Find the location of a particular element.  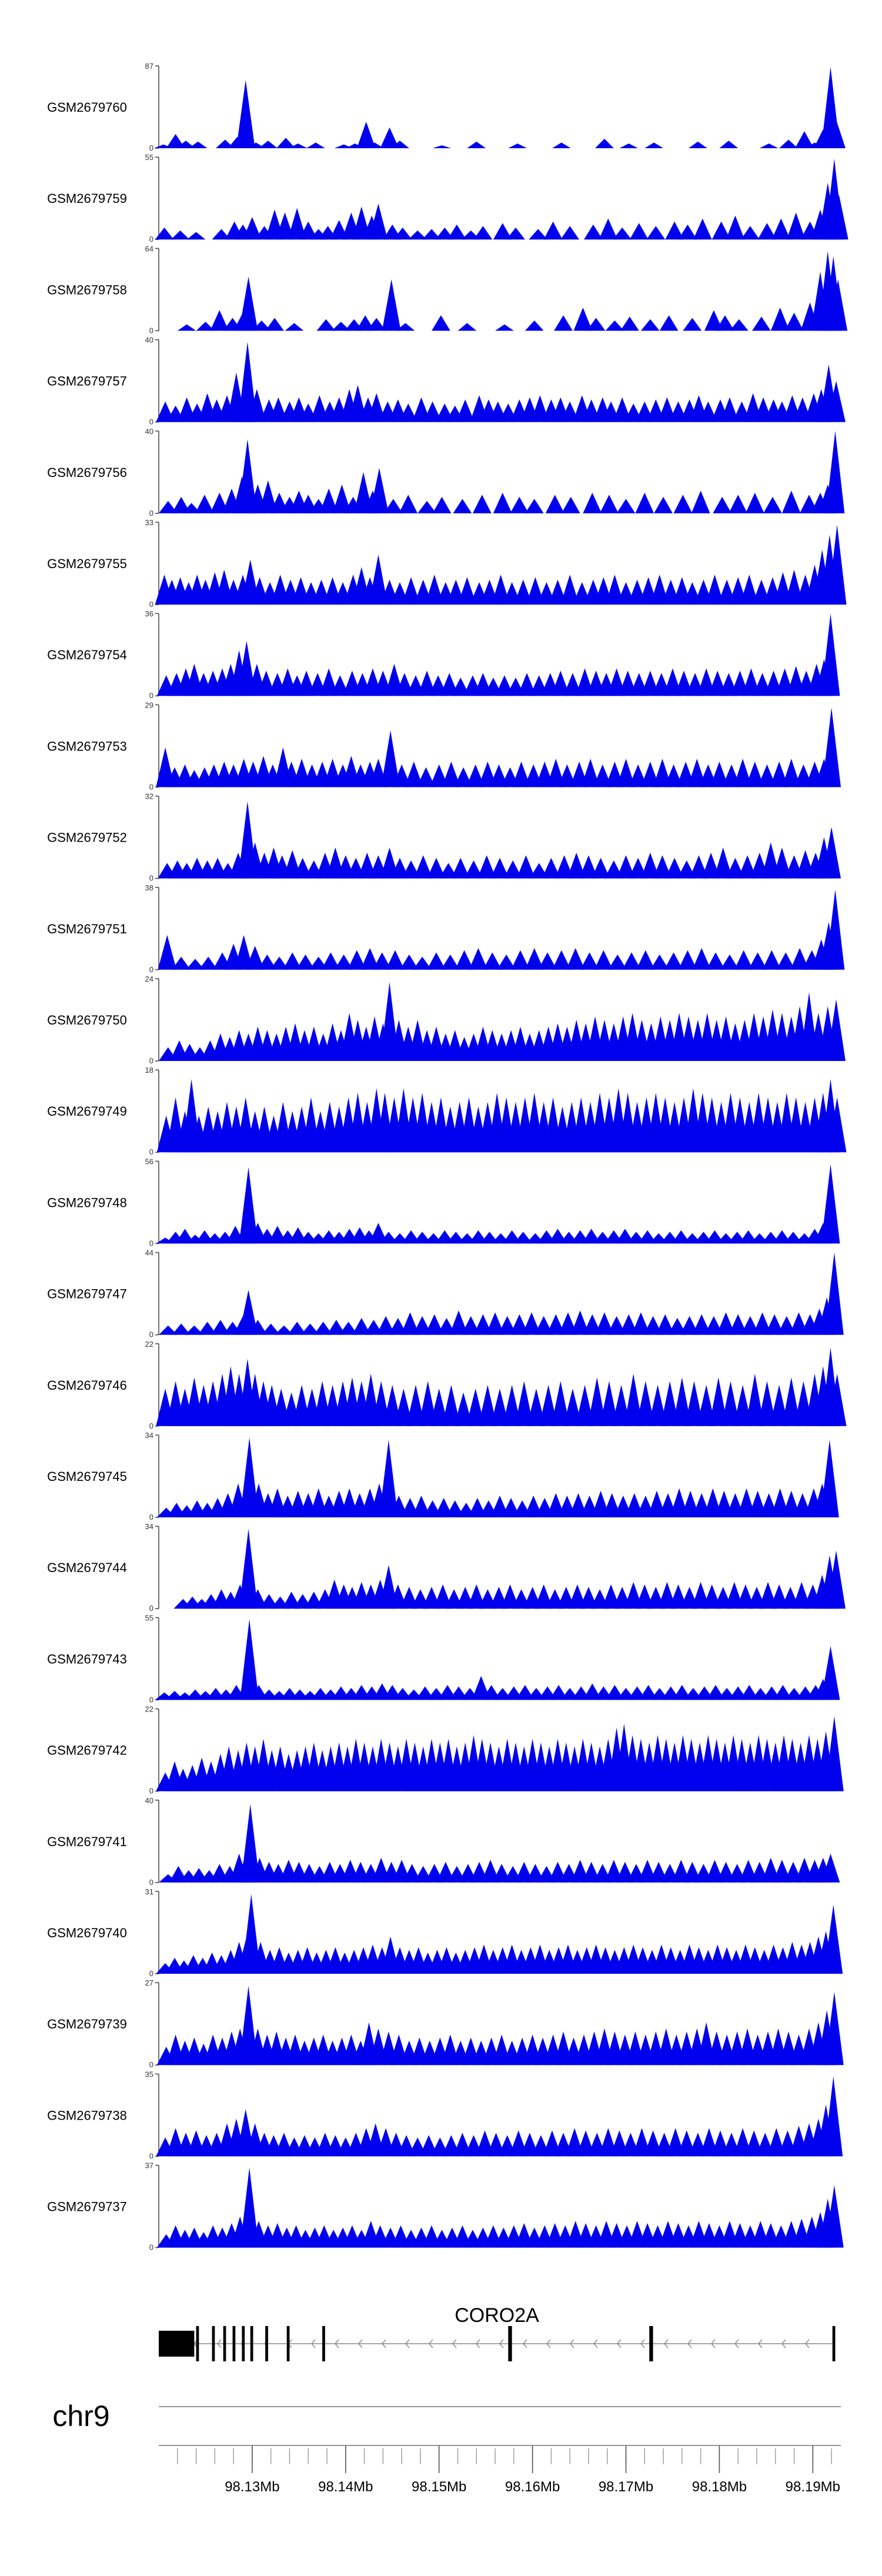

y-tick-label-max: 29 is located at coordinates (149, 704).